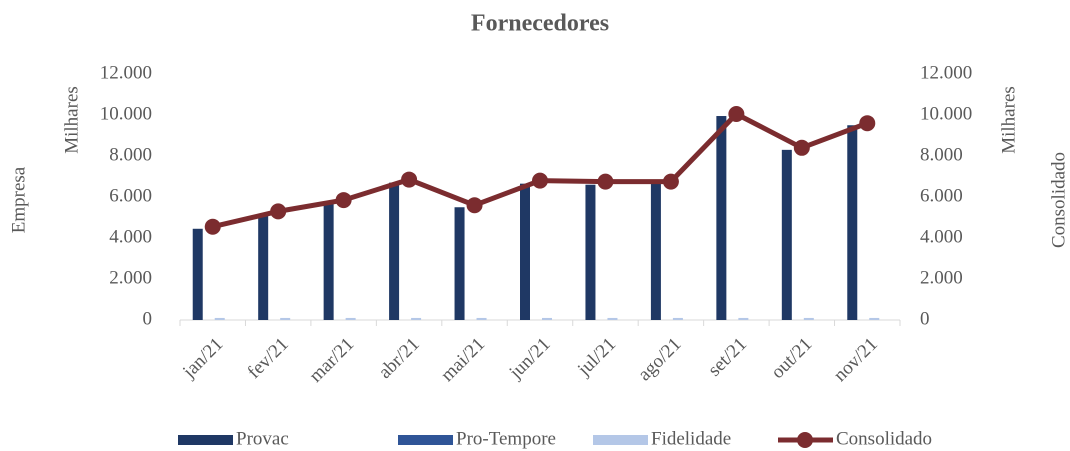 Image resolution: width=1070 pixels, height=451 pixels. What do you see at coordinates (946, 72) in the screenshot?
I see `y2-tick-label: 12.000` at bounding box center [946, 72].